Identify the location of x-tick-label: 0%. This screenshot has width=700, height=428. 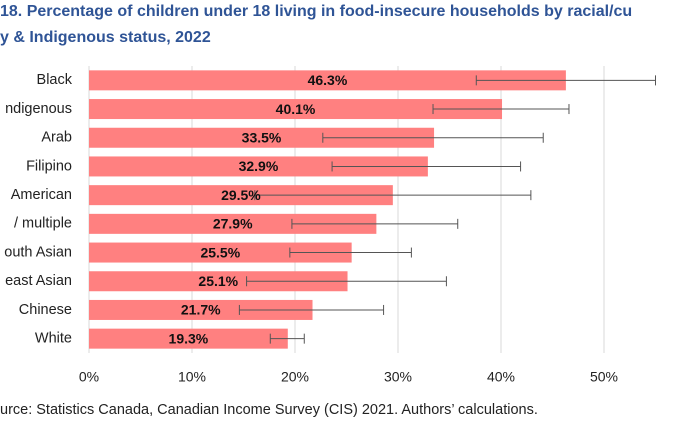
(89, 377).